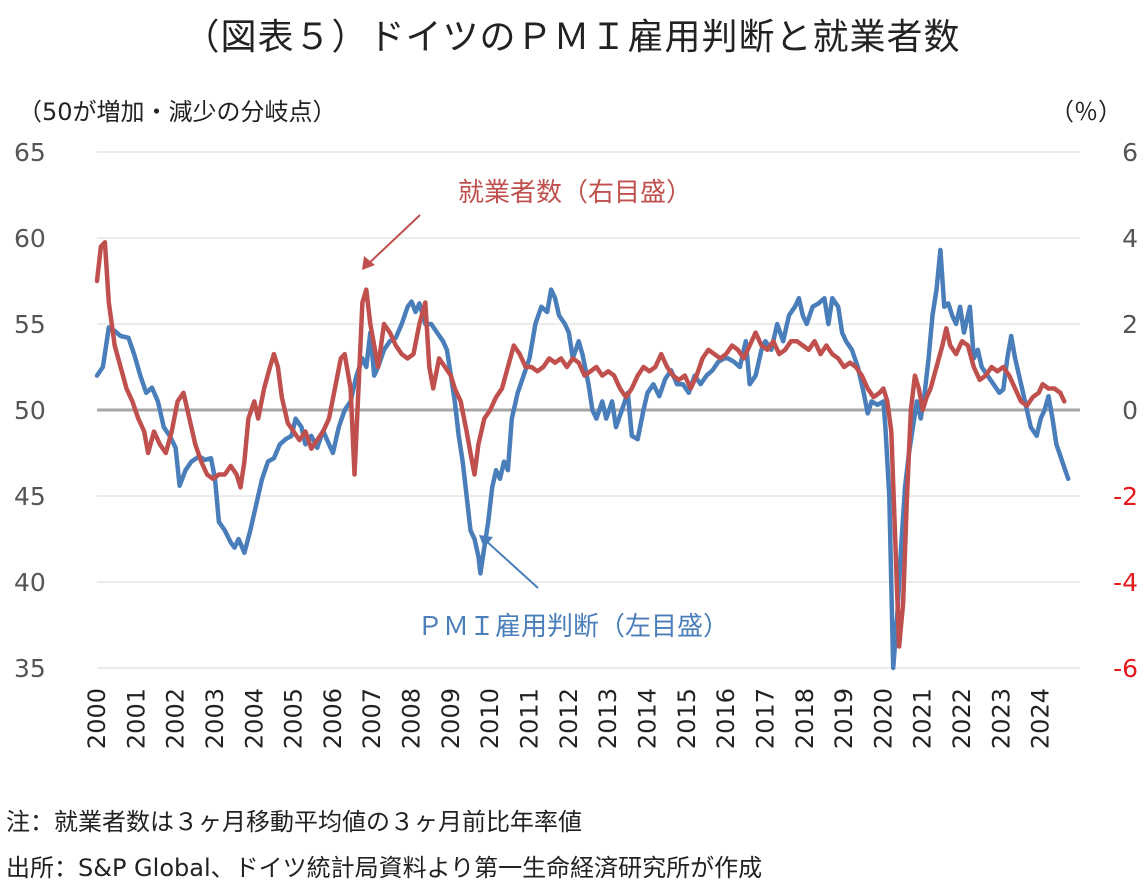 The width and height of the screenshot is (1144, 887). I want to click on left-tick-label: 40, so click(30, 582).